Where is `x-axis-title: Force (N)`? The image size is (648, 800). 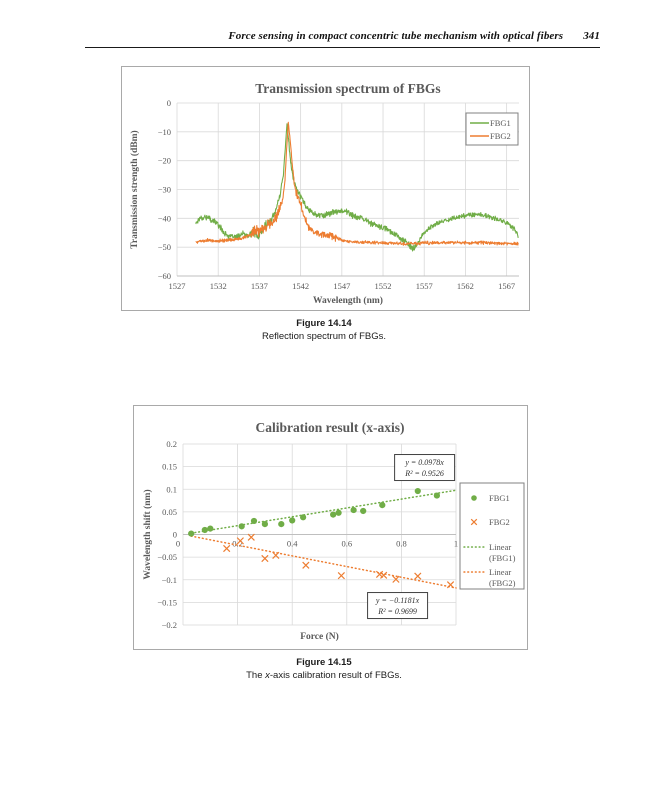 x-axis-title: Force (N) is located at coordinates (319, 636).